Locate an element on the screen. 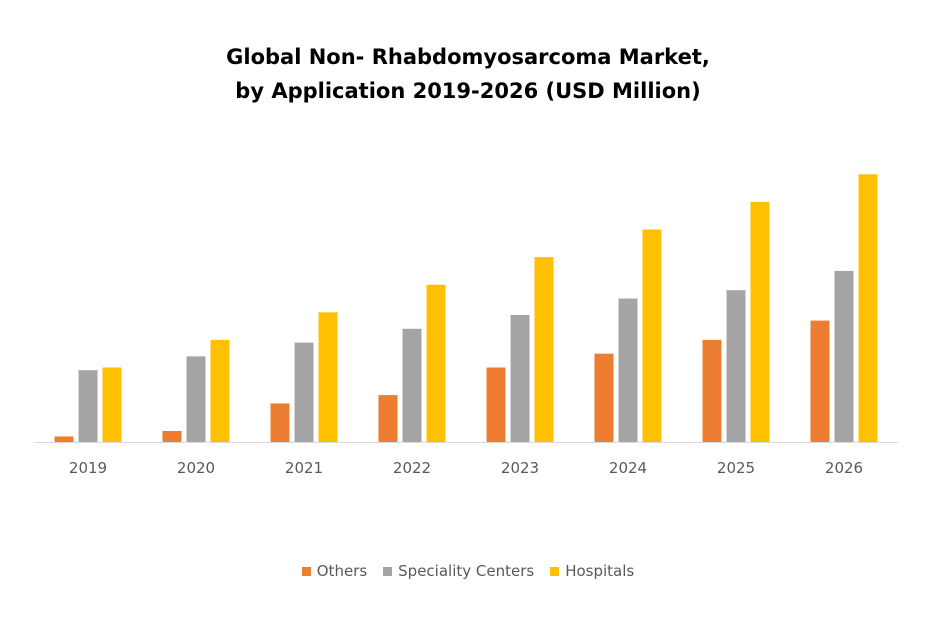 The height and width of the screenshot is (624, 936). bar-others-2022 is located at coordinates (388, 418).